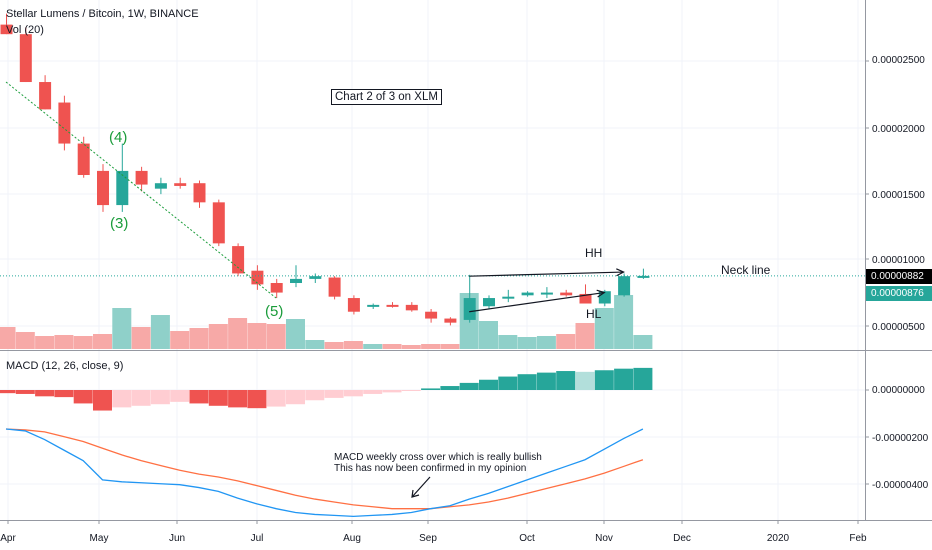  Describe the element at coordinates (177, 538) in the screenshot. I see `time-tick-label: Jun` at that location.